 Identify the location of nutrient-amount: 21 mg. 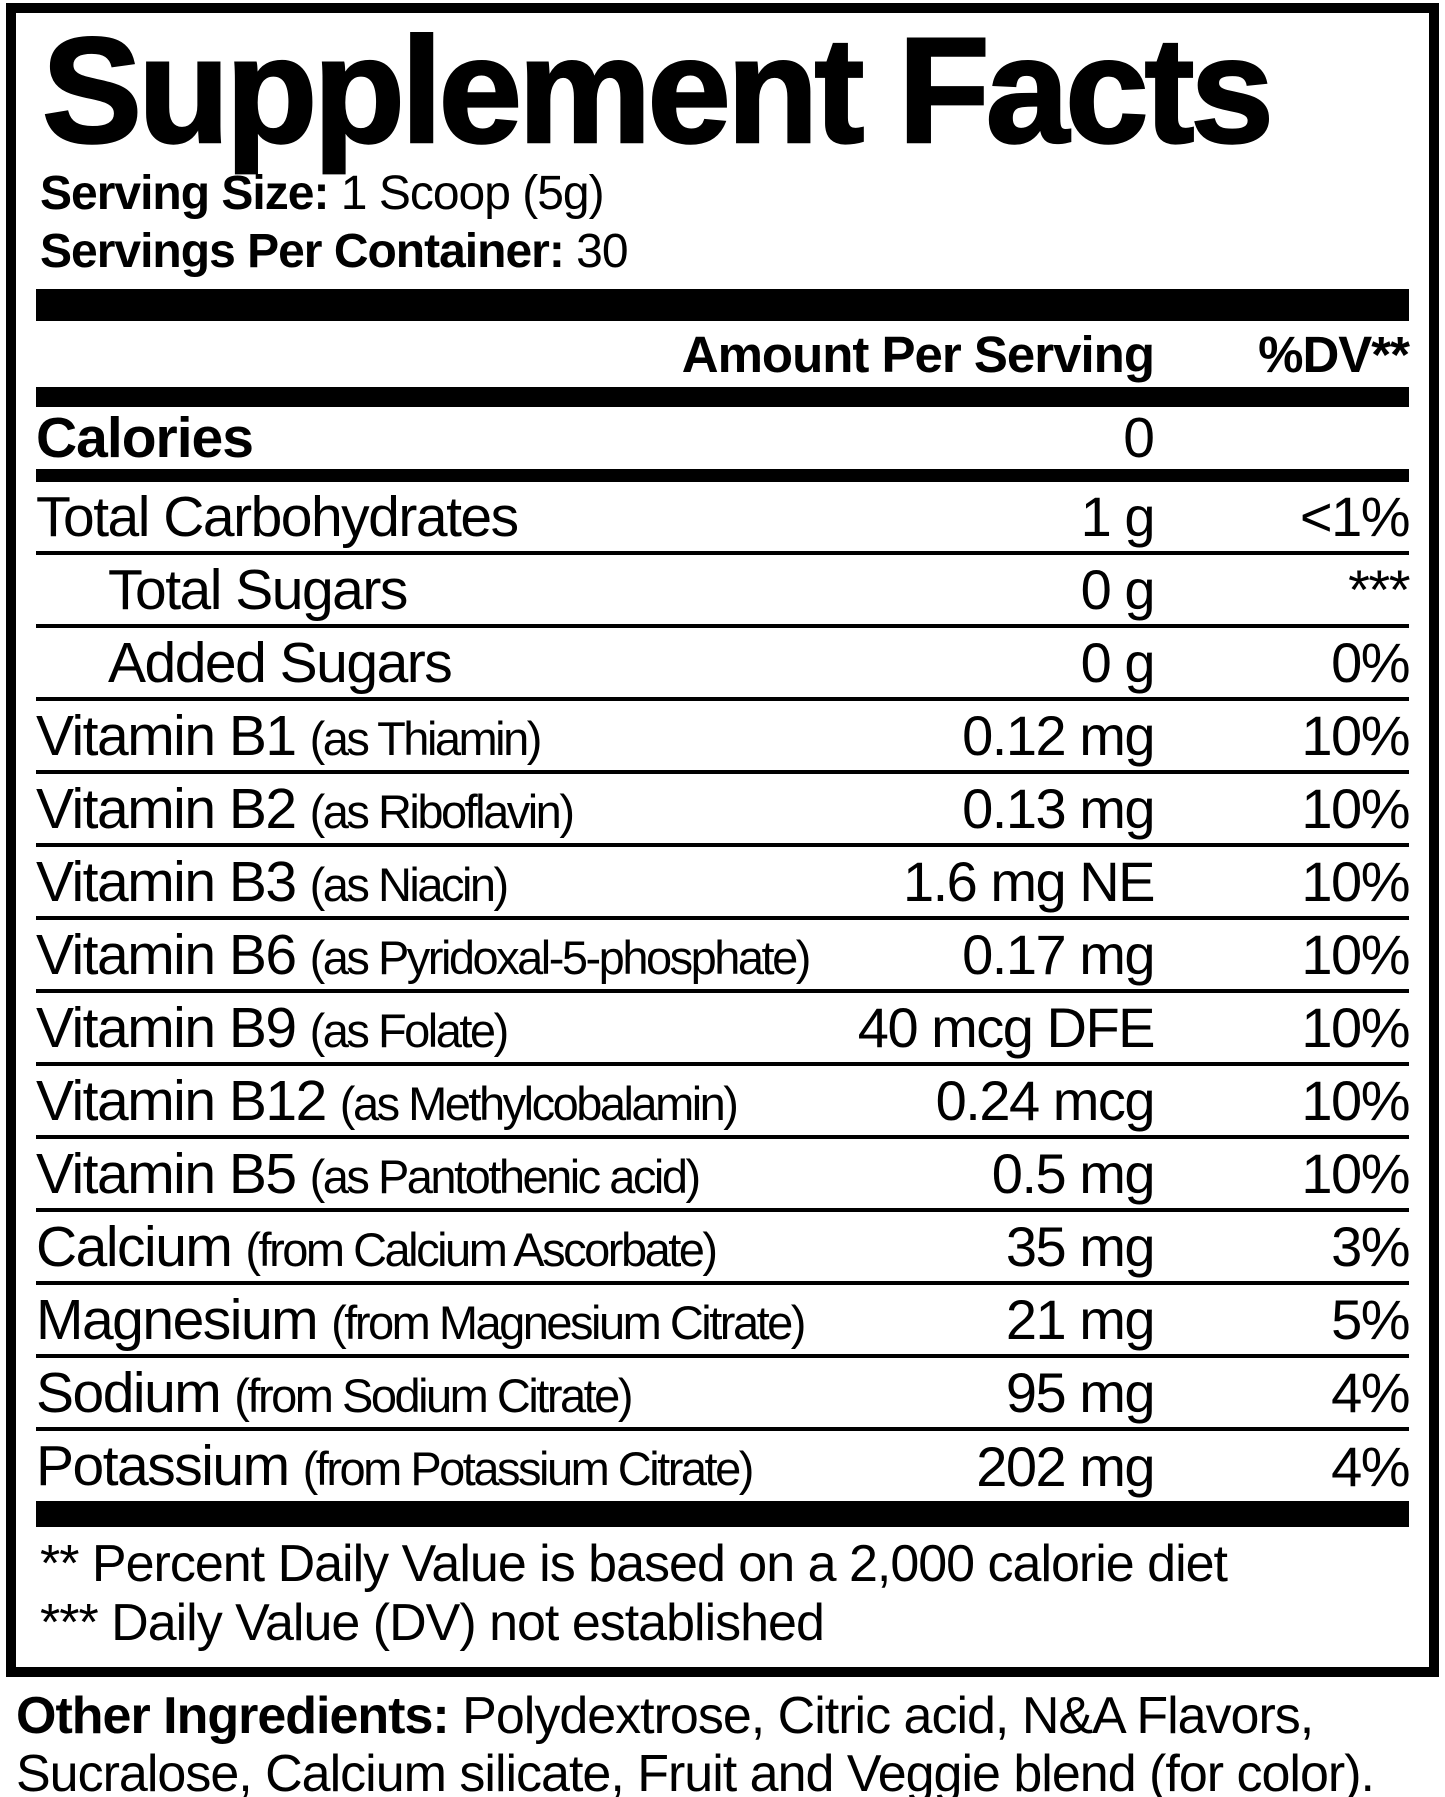
(1080, 1319).